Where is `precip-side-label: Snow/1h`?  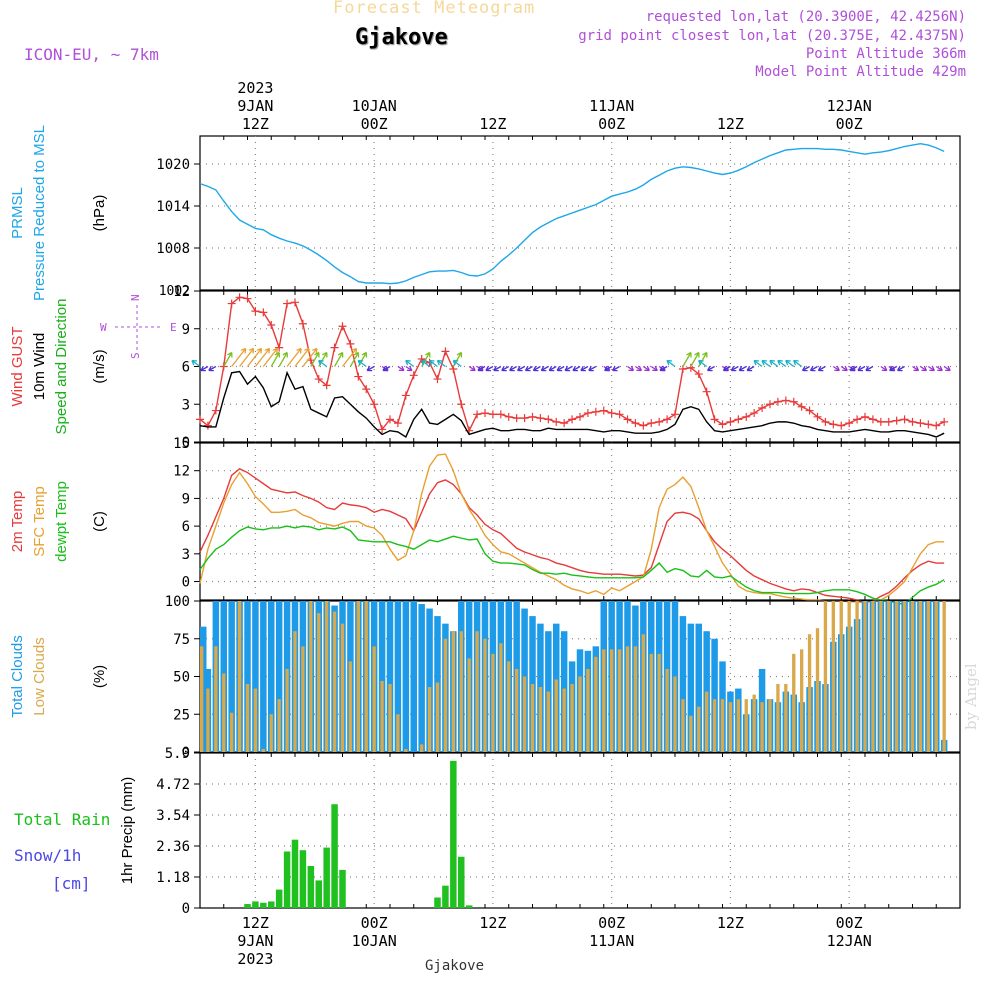 precip-side-label: Snow/1h is located at coordinates (47, 855).